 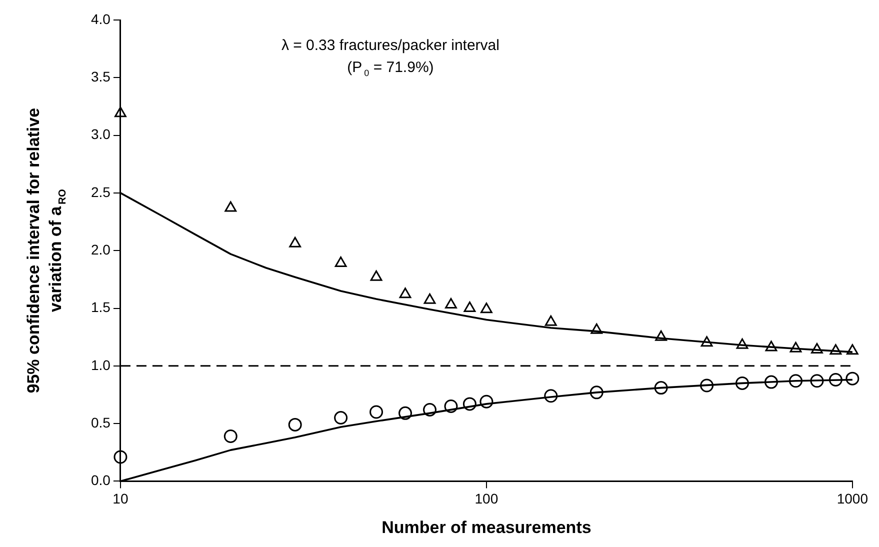 I want to click on y-tick-label: 1.5, so click(x=100, y=307).